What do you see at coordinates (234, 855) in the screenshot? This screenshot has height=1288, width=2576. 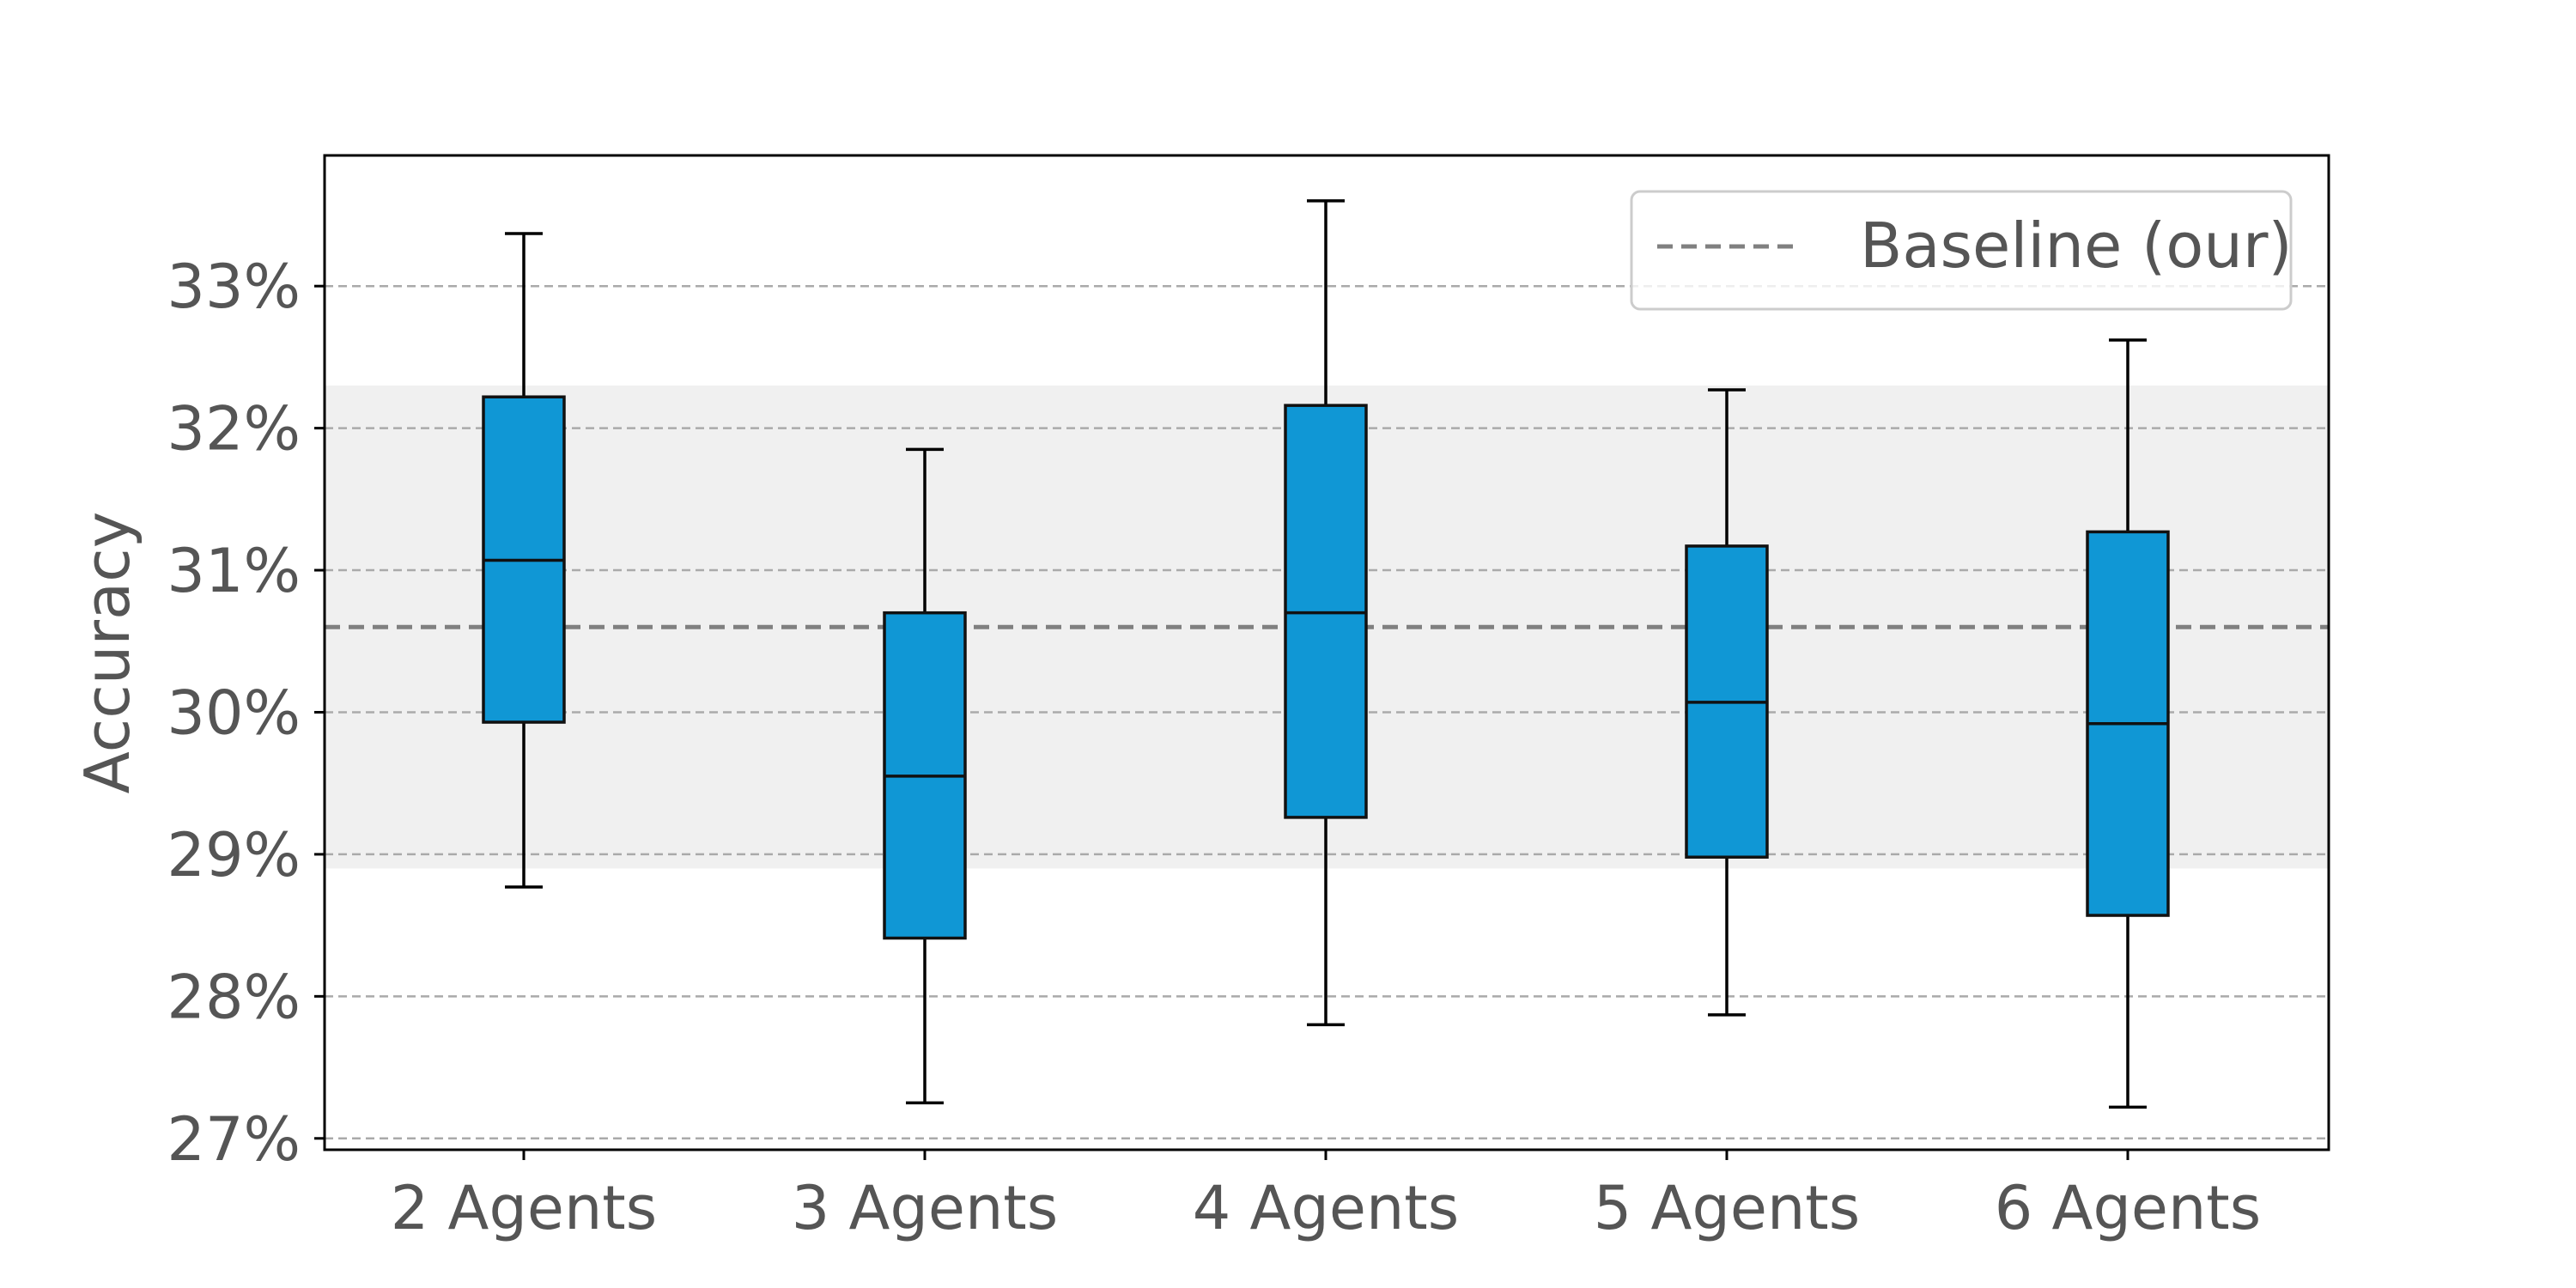 I see `y-tick-label: 29%` at bounding box center [234, 855].